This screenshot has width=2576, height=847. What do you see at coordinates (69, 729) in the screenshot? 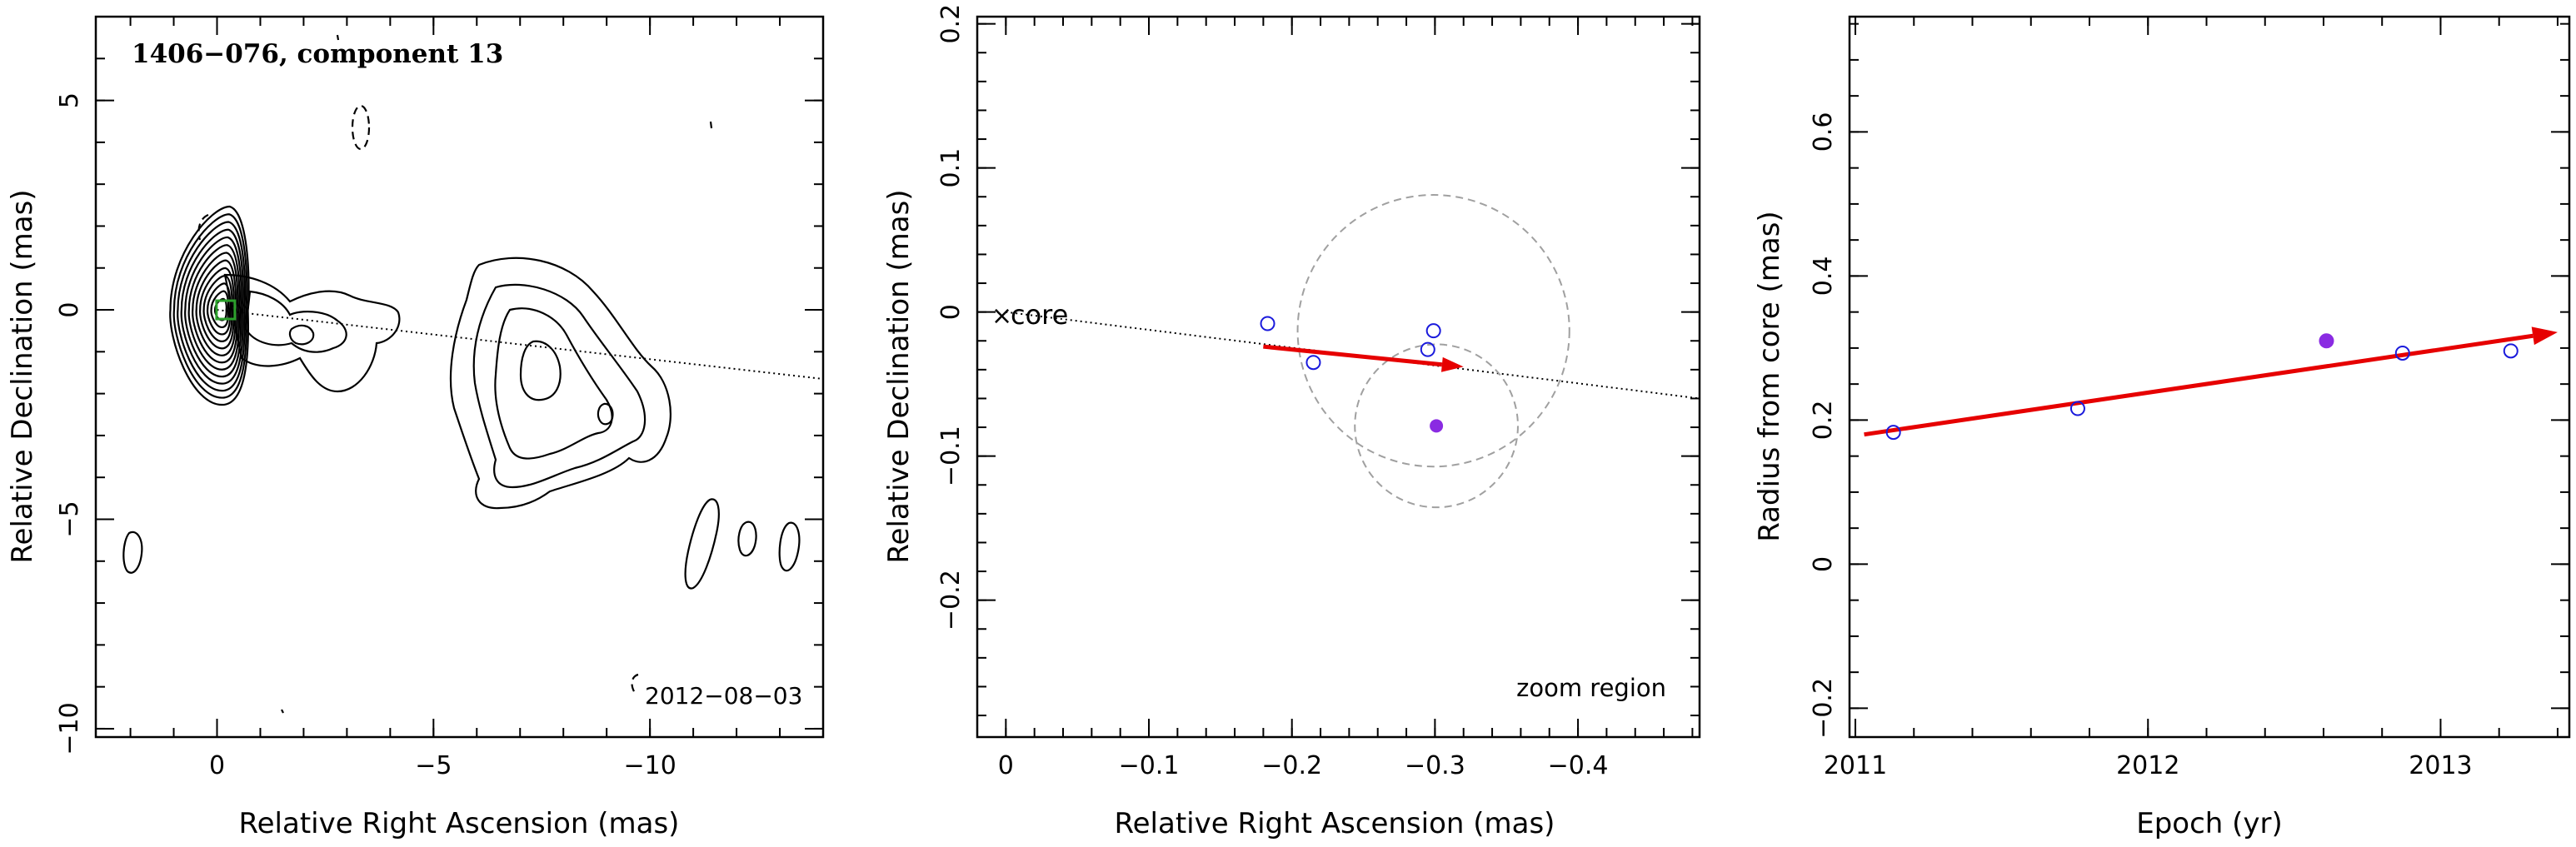
I see `y-tick-label: −10` at bounding box center [69, 729].